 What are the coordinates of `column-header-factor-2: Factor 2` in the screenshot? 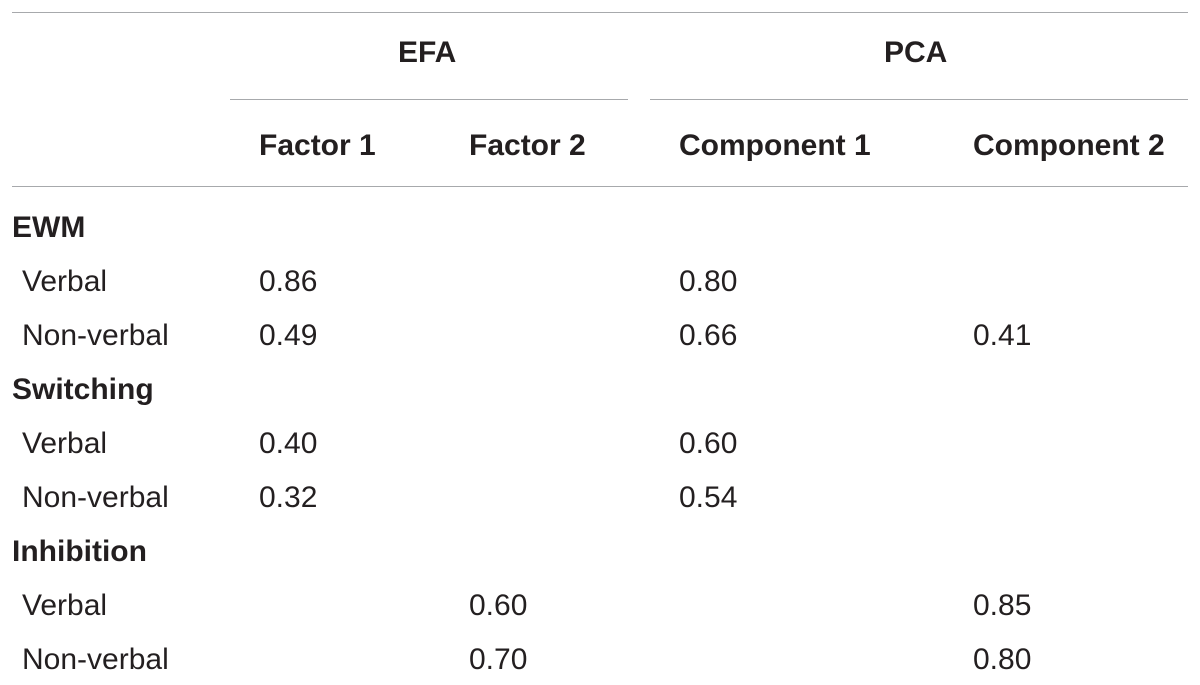 It's located at (527, 145).